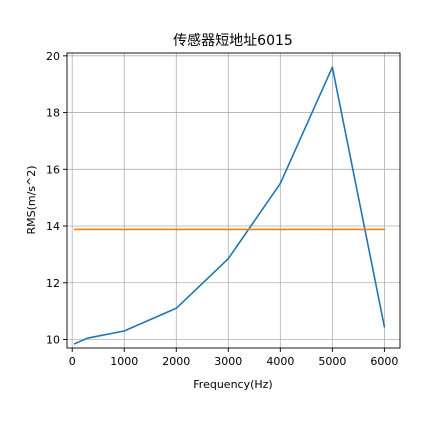 The height and width of the screenshot is (438, 444). What do you see at coordinates (228, 361) in the screenshot?
I see `x-tick-label: 3000` at bounding box center [228, 361].